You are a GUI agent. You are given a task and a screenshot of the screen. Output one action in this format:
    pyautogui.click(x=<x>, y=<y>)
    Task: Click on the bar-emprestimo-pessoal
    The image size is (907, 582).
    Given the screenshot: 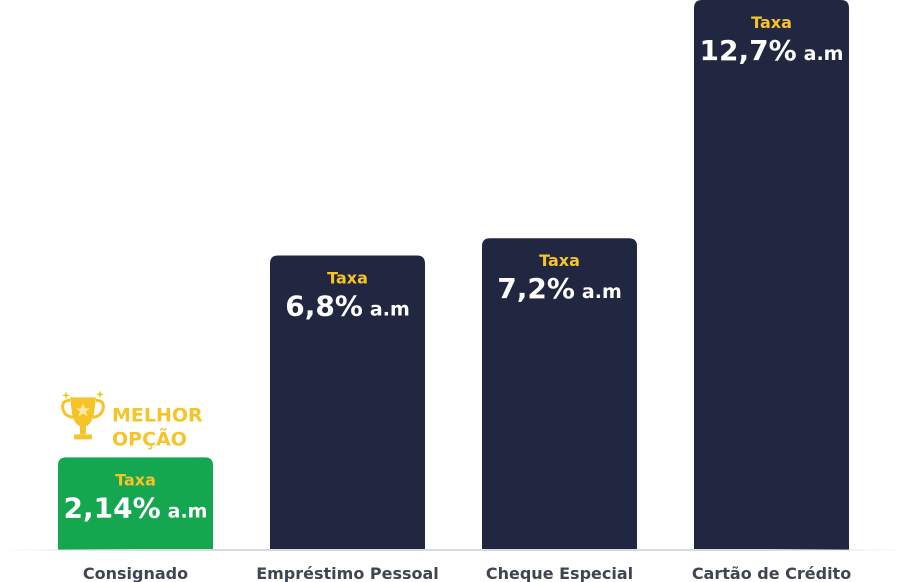 What is the action you would take?
    pyautogui.click(x=347, y=402)
    